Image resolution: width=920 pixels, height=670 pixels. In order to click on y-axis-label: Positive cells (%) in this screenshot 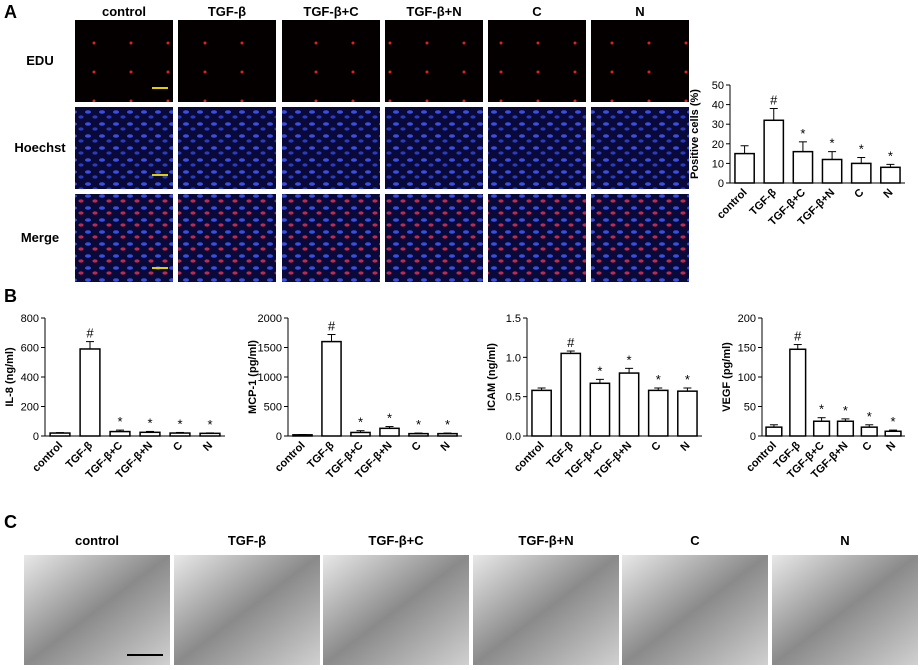, I will do `click(695, 134)`.